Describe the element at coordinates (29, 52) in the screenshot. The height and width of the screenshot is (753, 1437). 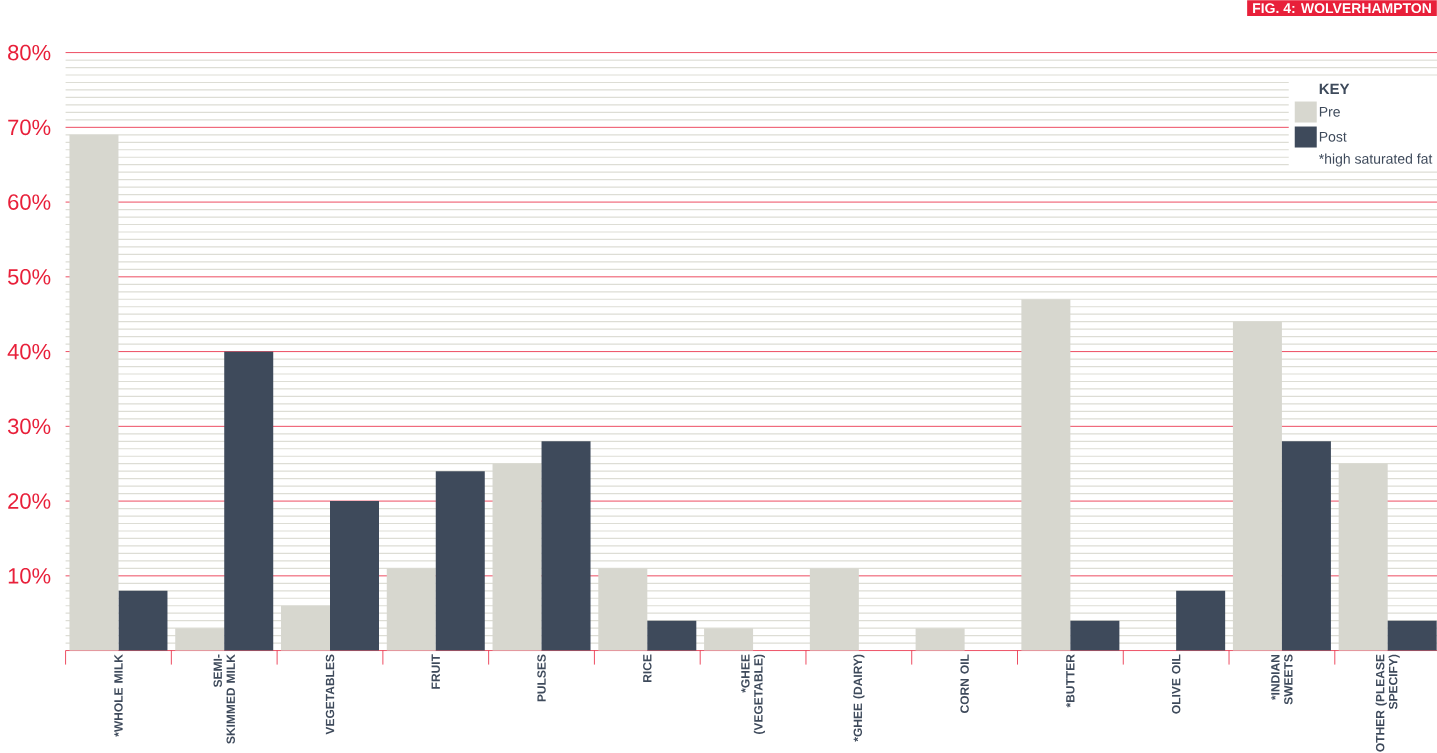
I see `y-tick-label: 80%` at that location.